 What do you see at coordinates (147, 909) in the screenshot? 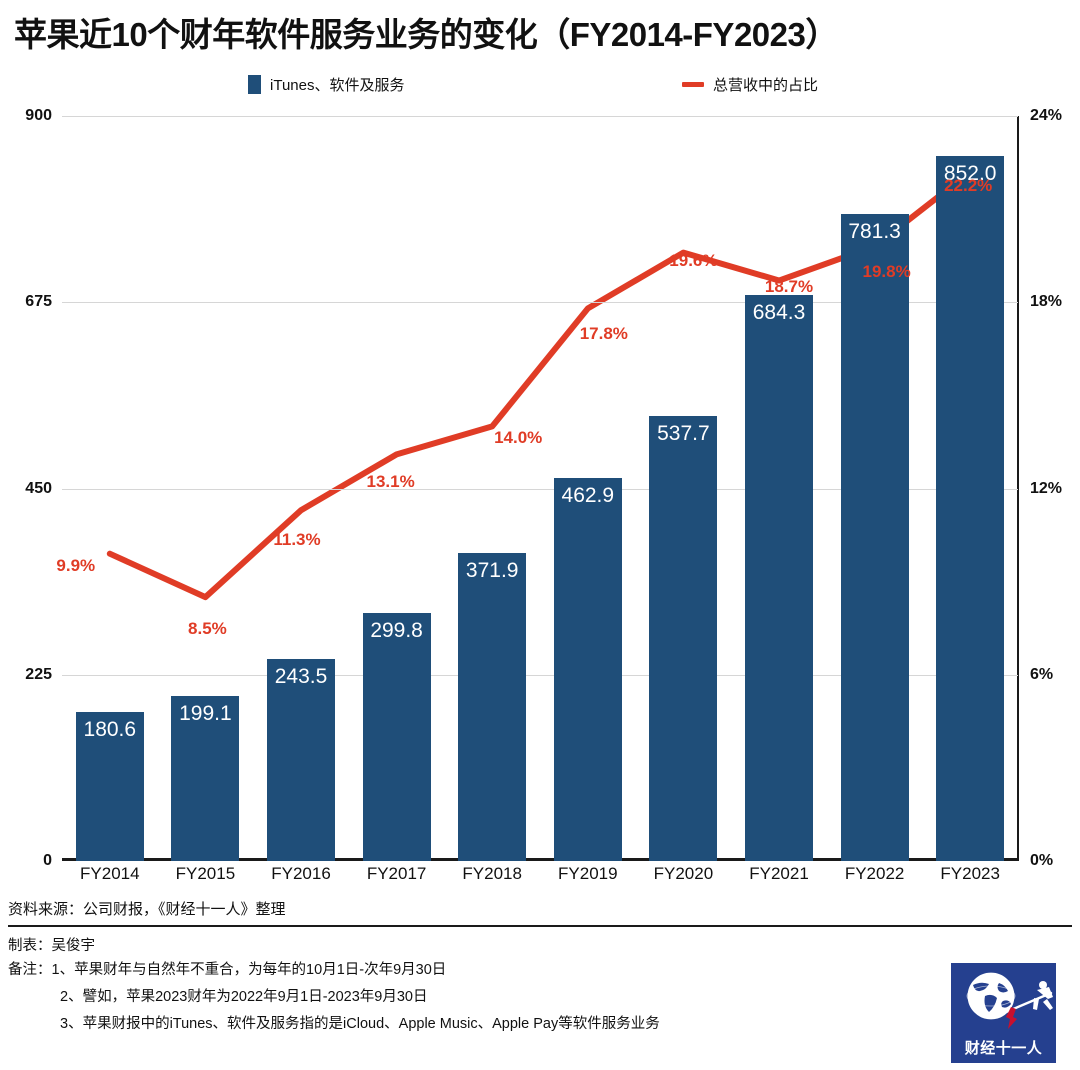
I see `source-note: 资料来源：公司财报，《财经十一人》整理` at bounding box center [147, 909].